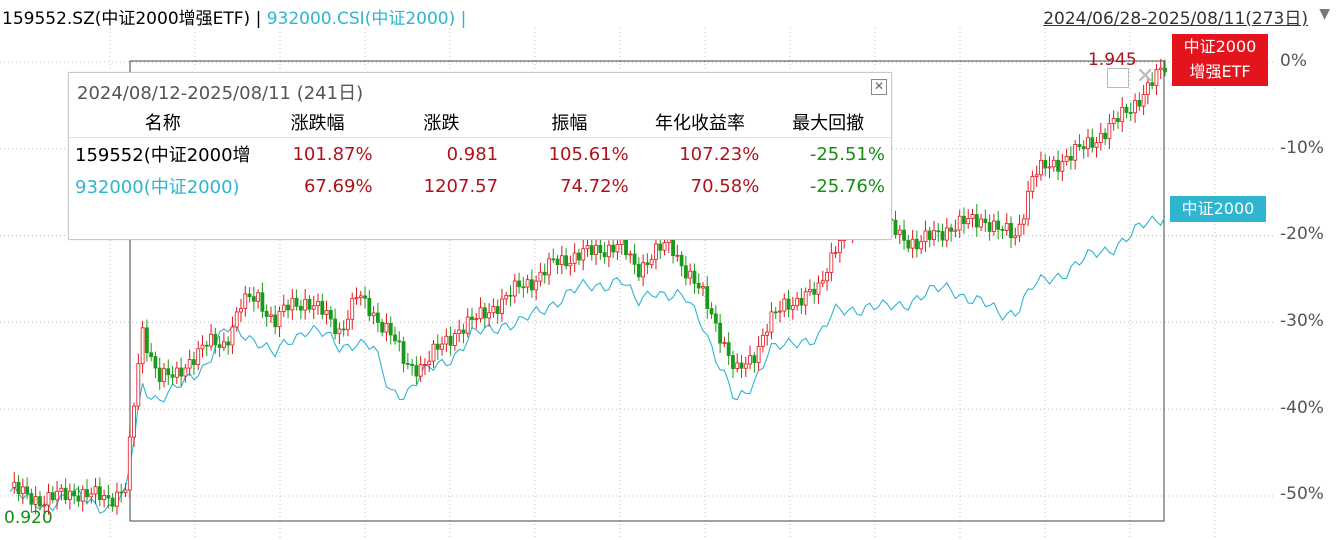  Describe the element at coordinates (1293, 61) in the screenshot. I see `y-tick-0: 0%` at that location.